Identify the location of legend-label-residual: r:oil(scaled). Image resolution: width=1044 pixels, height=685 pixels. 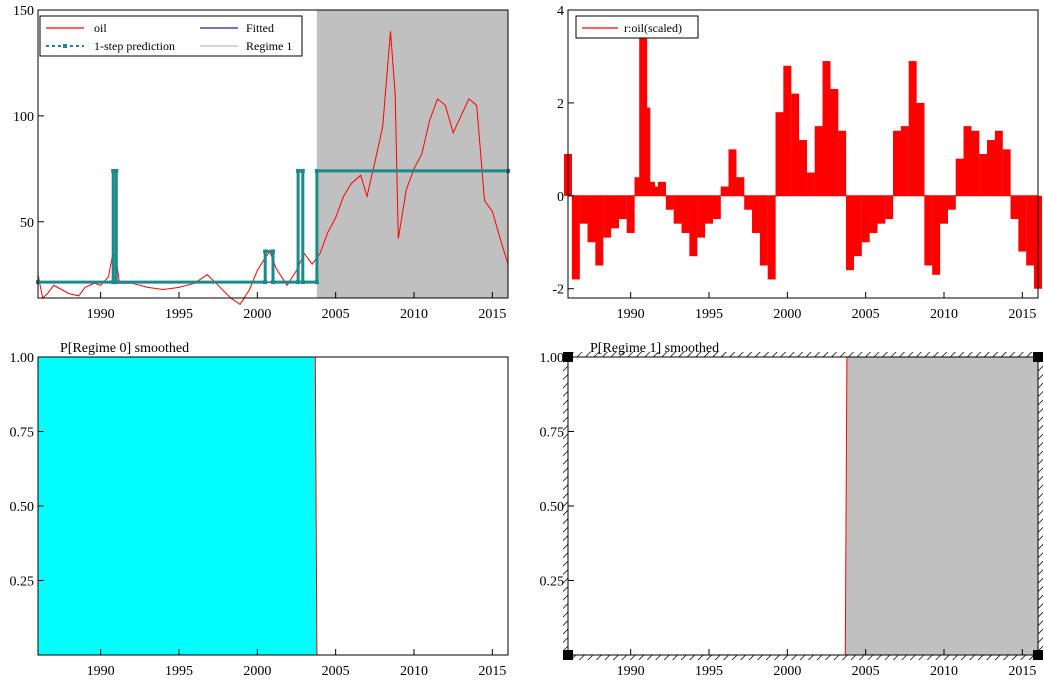
(653, 28).